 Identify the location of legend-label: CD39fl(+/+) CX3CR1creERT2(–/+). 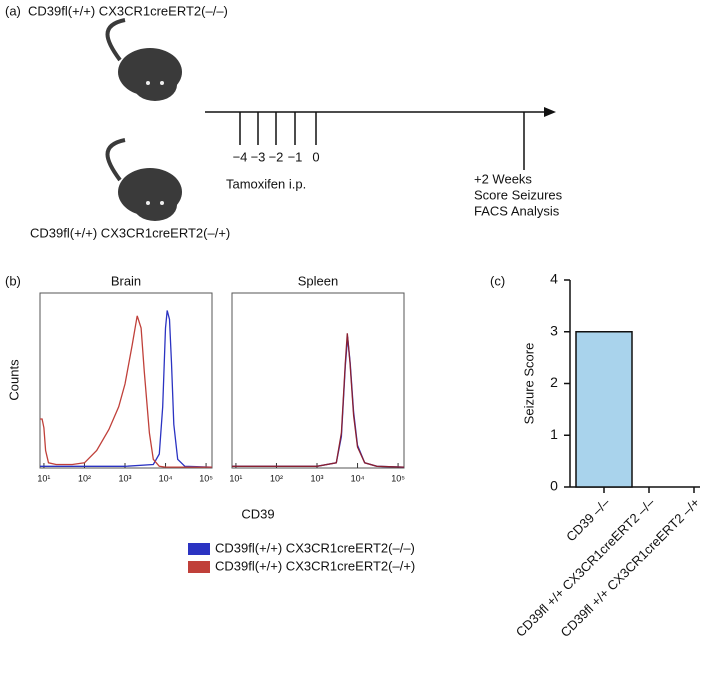
(315, 565).